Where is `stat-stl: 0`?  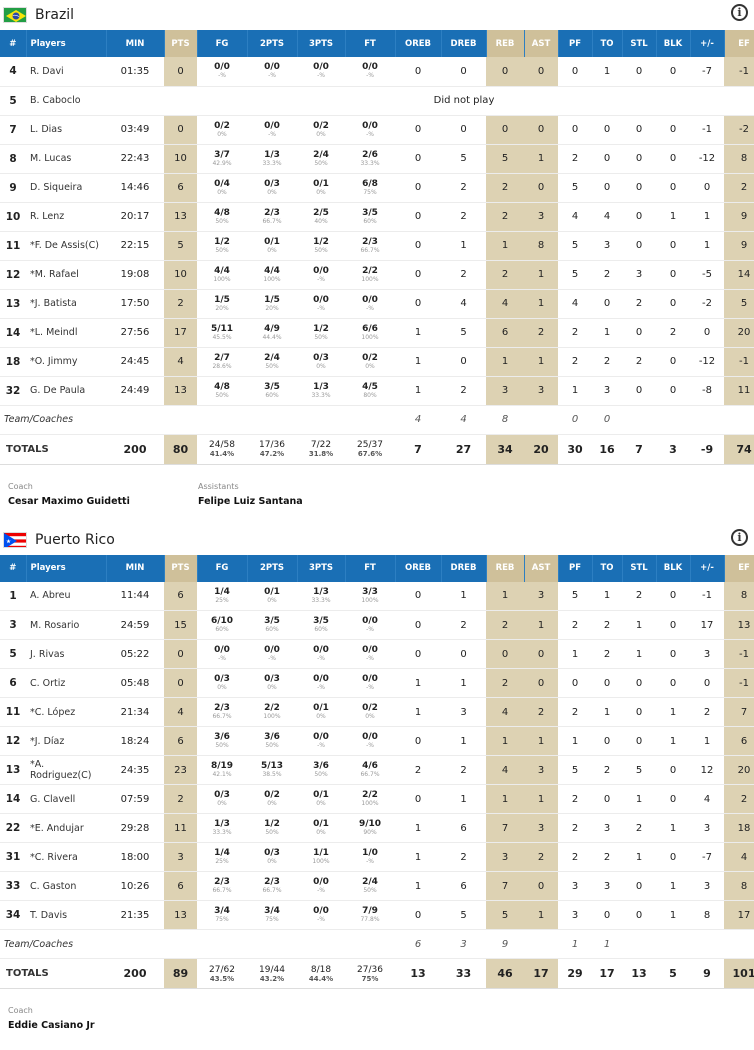
stat-stl: 0 is located at coordinates (639, 391).